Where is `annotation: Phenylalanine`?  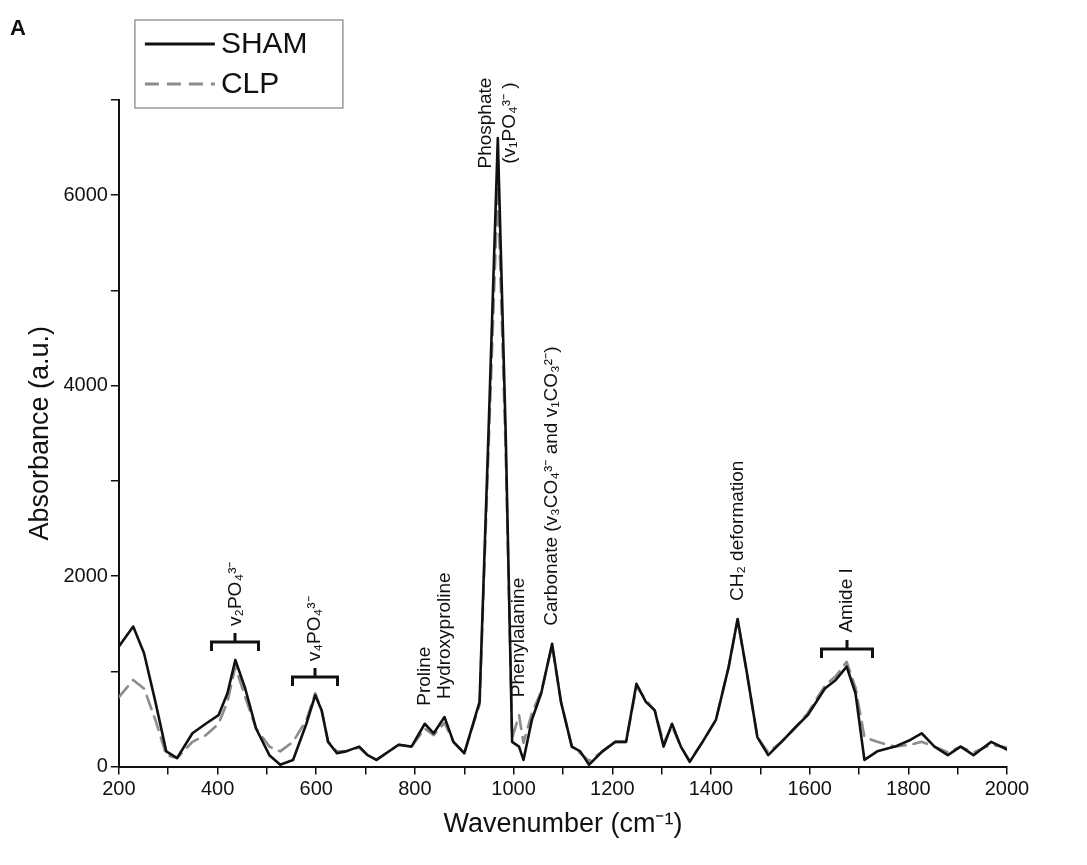 annotation: Phenylalanine is located at coordinates (518, 637).